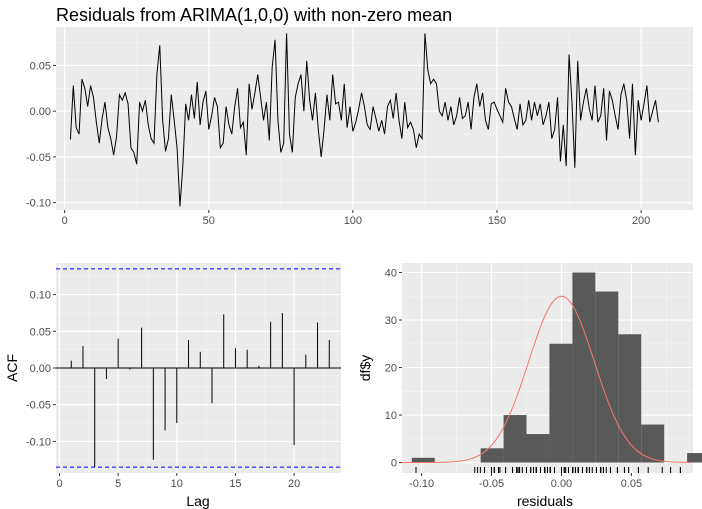 This screenshot has width=702, height=509. I want to click on histogram-y-tick-label: 20, so click(391, 369).